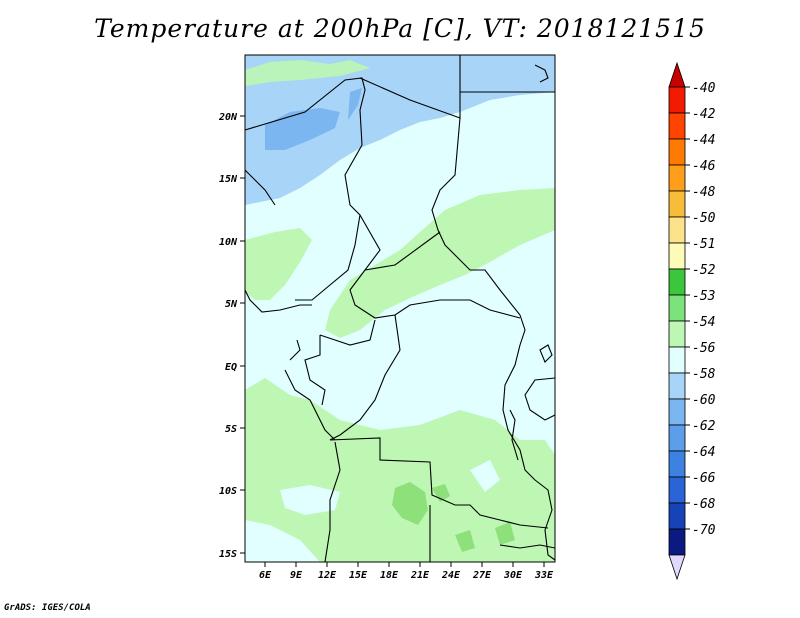  Describe the element at coordinates (513, 575) in the screenshot. I see `lon-label: 30E` at that location.